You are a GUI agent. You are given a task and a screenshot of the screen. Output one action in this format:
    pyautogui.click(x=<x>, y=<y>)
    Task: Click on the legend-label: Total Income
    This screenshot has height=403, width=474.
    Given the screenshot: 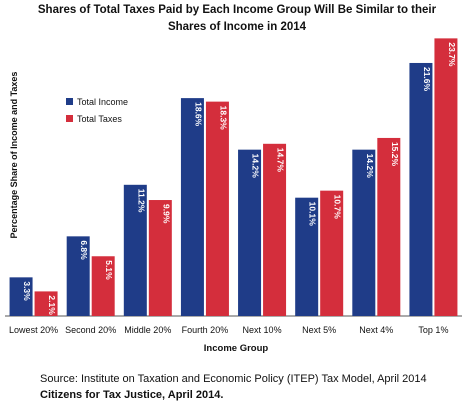 What is the action you would take?
    pyautogui.click(x=102, y=102)
    